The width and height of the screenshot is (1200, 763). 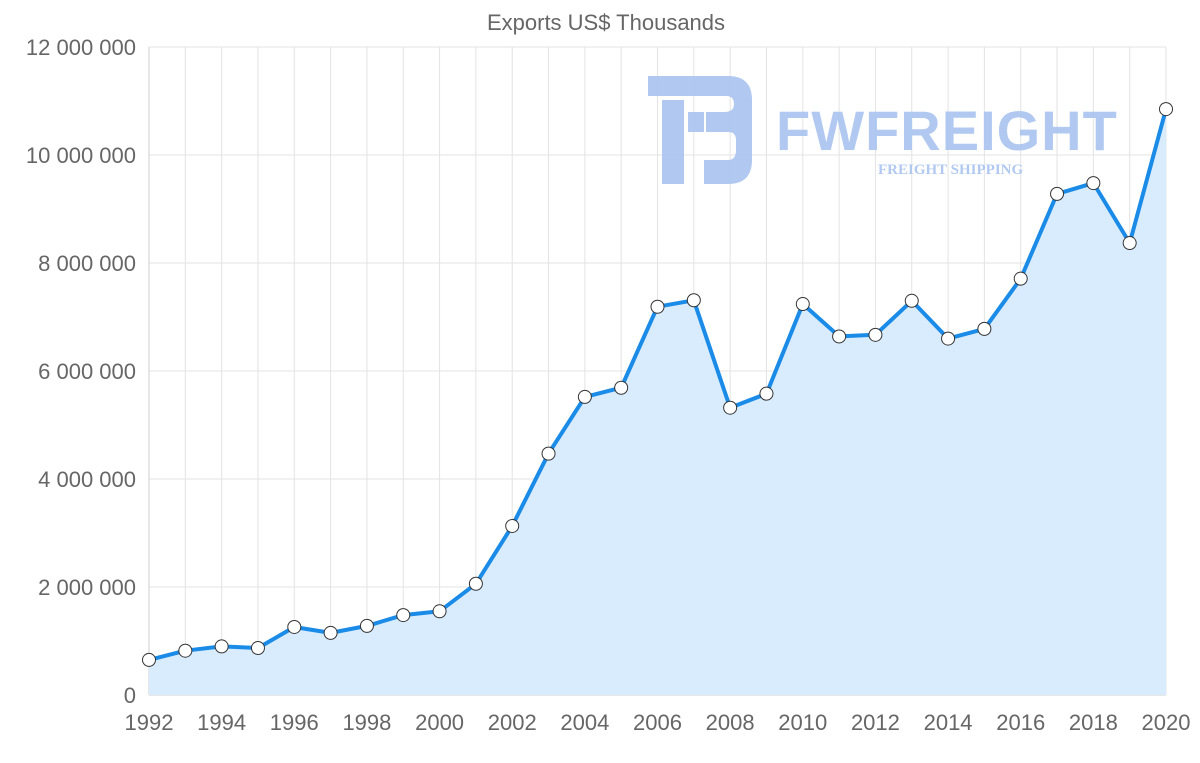 I want to click on data-point-2015, so click(x=984, y=328).